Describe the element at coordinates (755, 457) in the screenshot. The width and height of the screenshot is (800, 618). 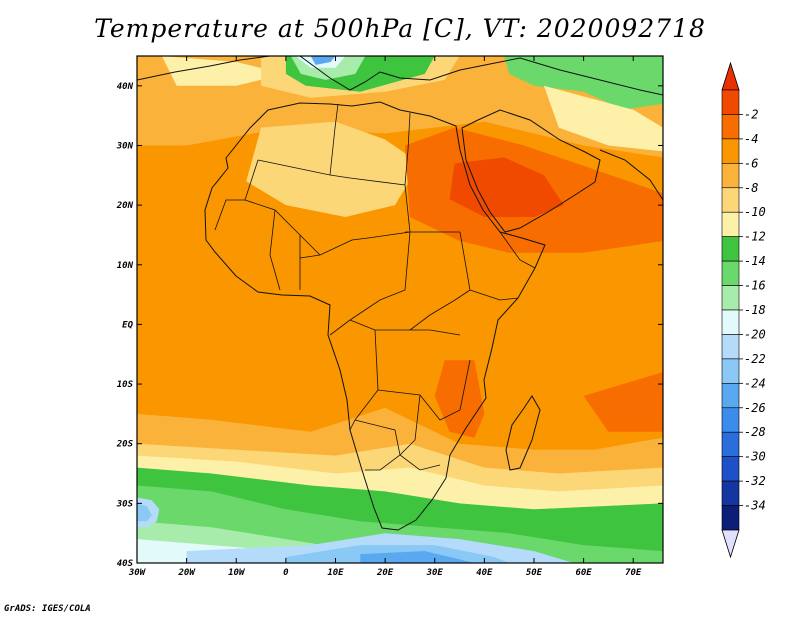
I see `colorbar-label: -30` at that location.